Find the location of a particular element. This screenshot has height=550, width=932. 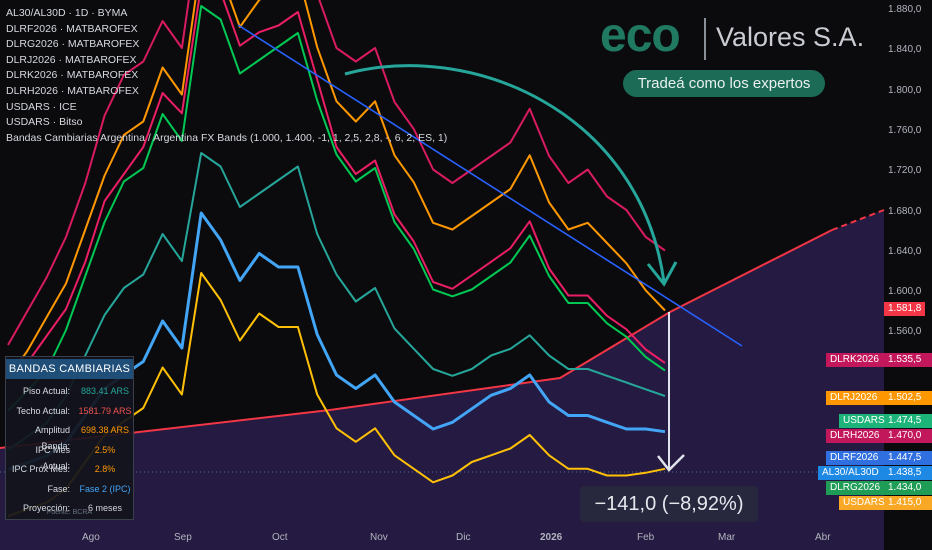

price-badge: 1.581,8 is located at coordinates (905, 309).